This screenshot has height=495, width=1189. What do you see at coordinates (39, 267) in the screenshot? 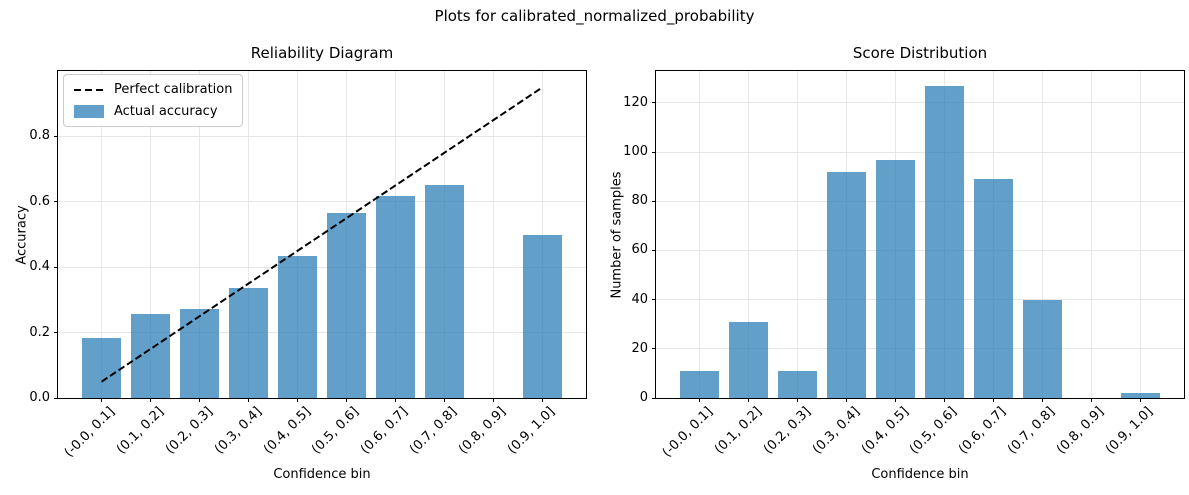
I see `y-tick-label: 0.4` at bounding box center [39, 267].